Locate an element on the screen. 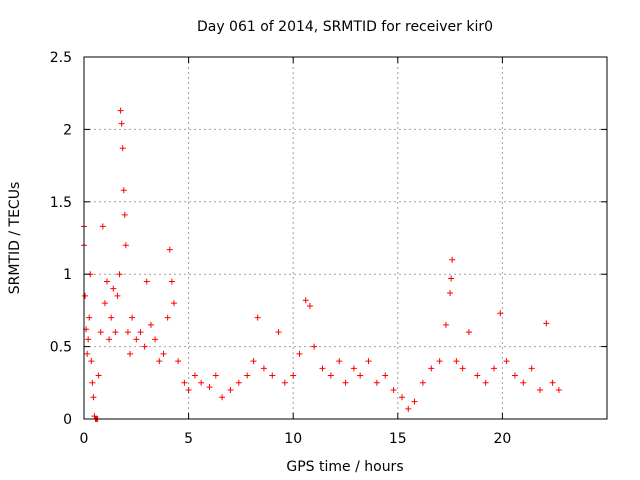 This screenshot has width=640, height=480. y-tick-label: 2.5 is located at coordinates (61, 58).